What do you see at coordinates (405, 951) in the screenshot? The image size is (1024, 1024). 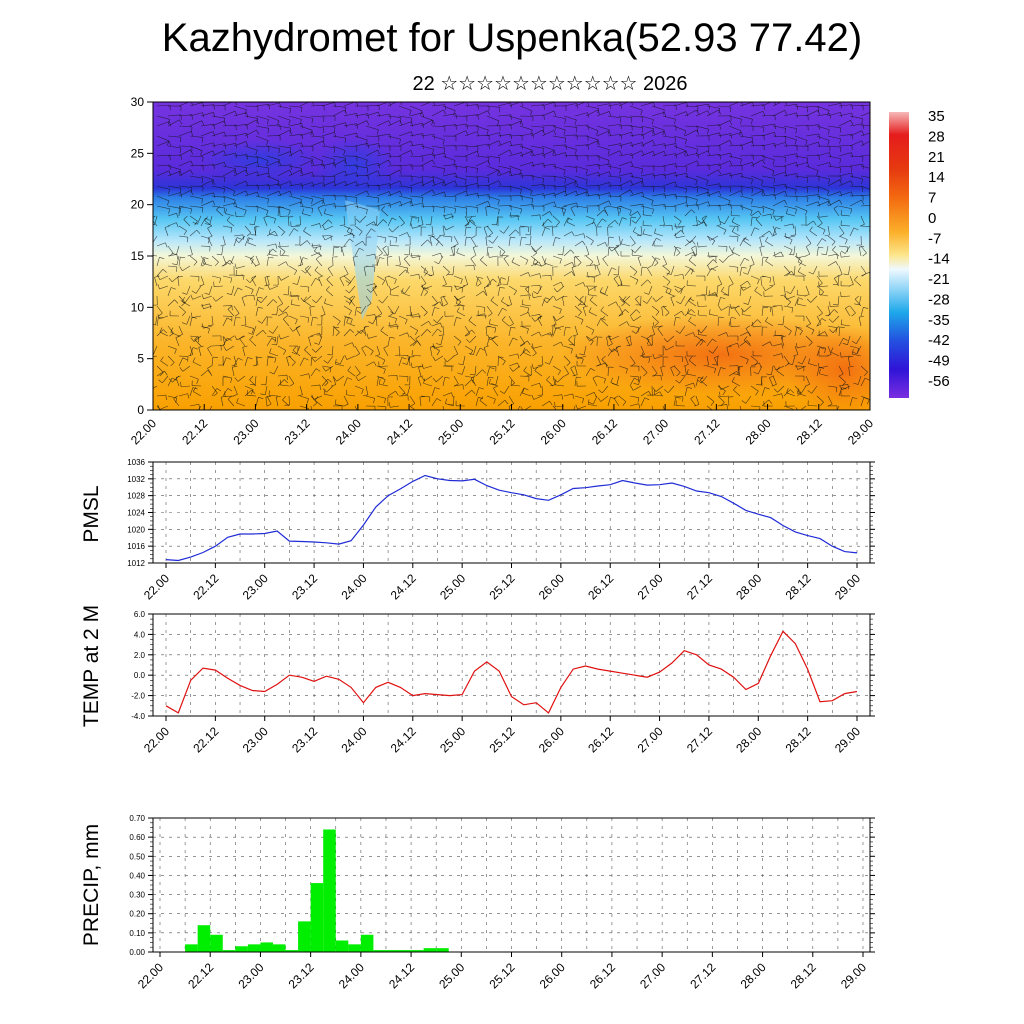 I see `precip-bar` at bounding box center [405, 951].